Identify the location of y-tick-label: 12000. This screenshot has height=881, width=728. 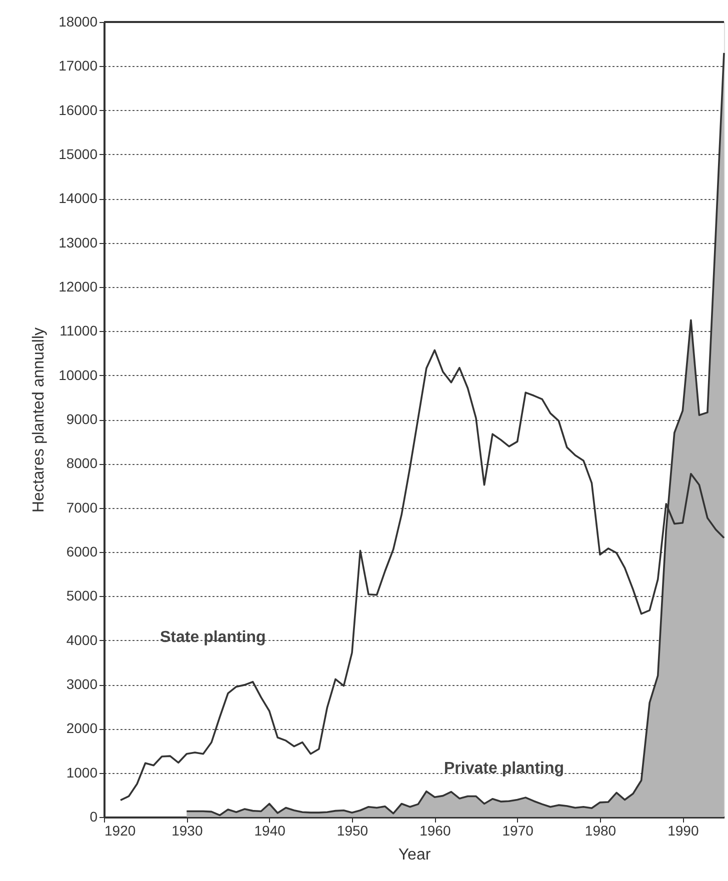
(78, 286).